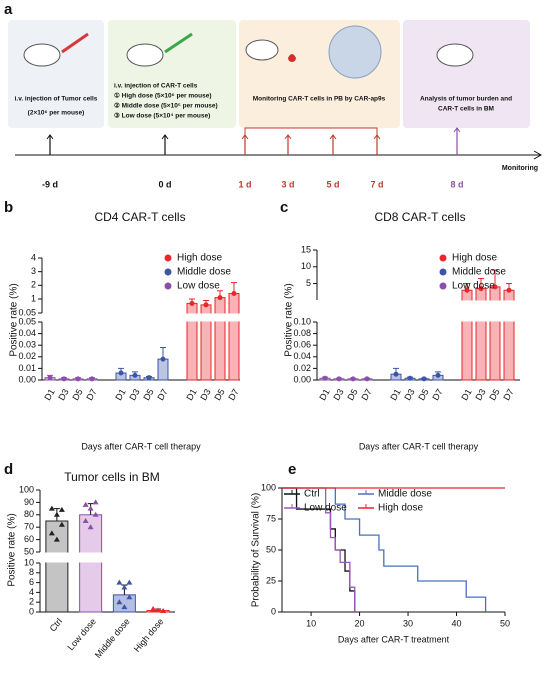 The image size is (546, 673). Describe the element at coordinates (287, 184) in the screenshot. I see `time-label: 3 d` at that location.